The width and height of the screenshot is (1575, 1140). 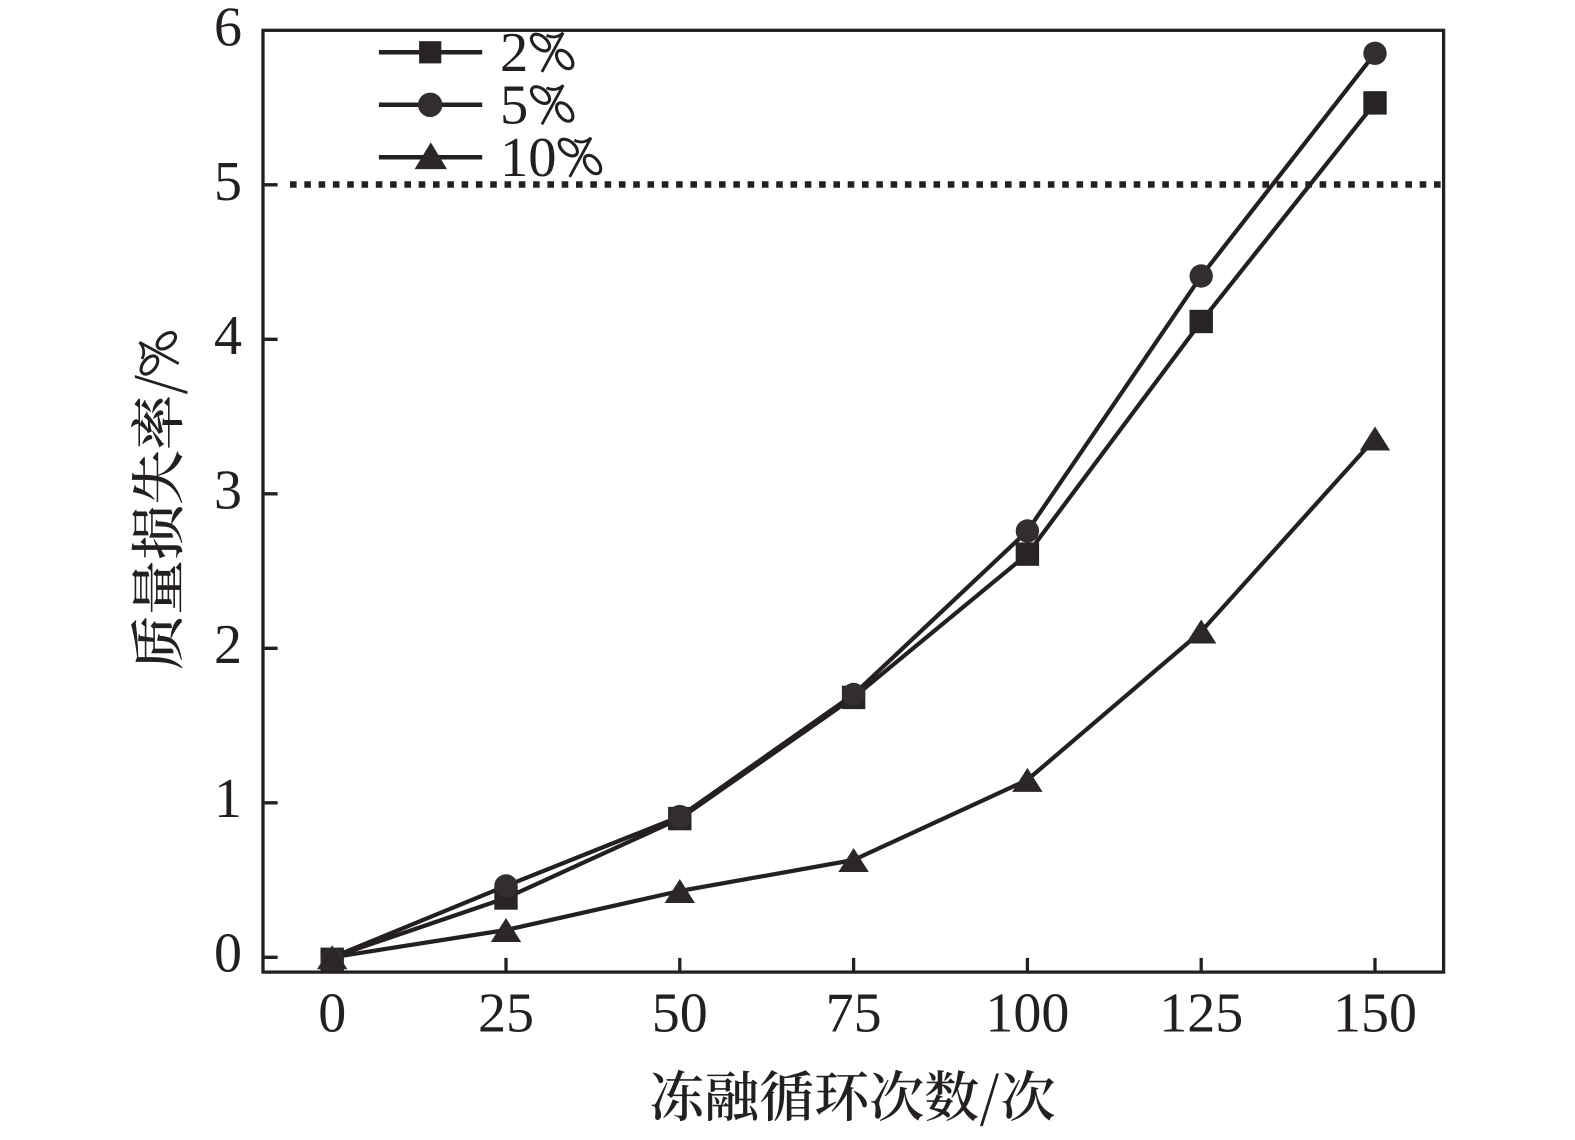 I want to click on svg-text: 3, so click(x=228, y=491).